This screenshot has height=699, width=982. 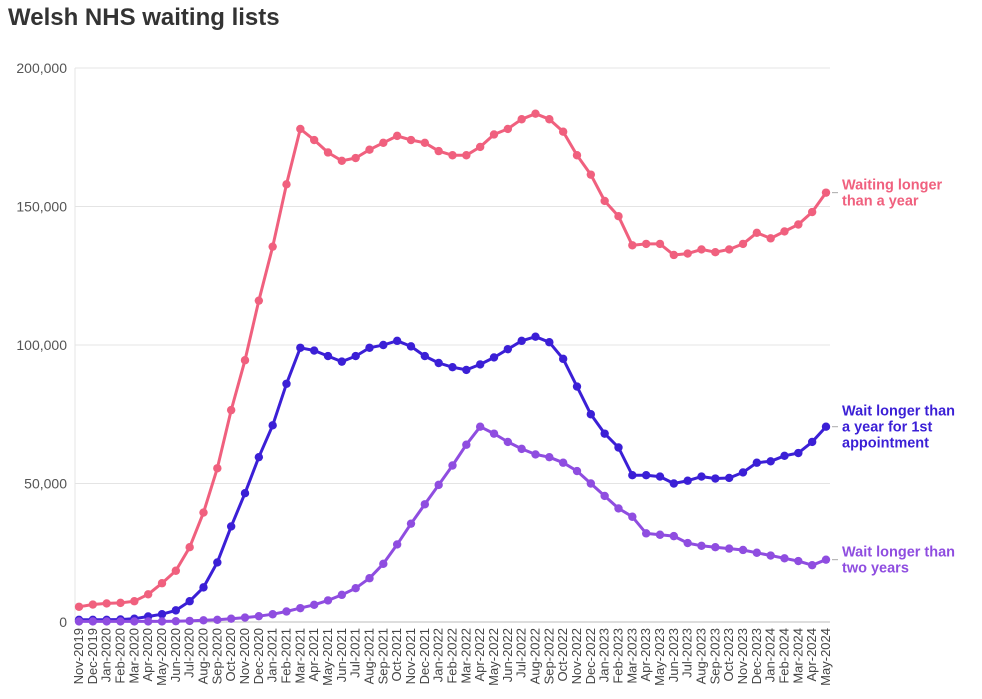 What do you see at coordinates (535, 656) in the screenshot?
I see `x-tick-label: Aug-2022` at bounding box center [535, 656].